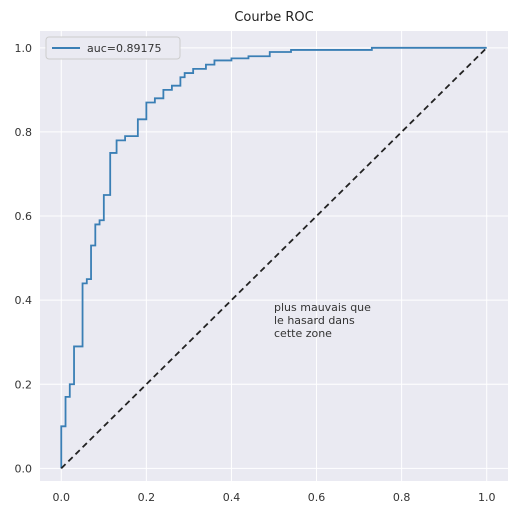 The width and height of the screenshot is (516, 515). I want to click on y-tick-label: 1.0, so click(24, 48).